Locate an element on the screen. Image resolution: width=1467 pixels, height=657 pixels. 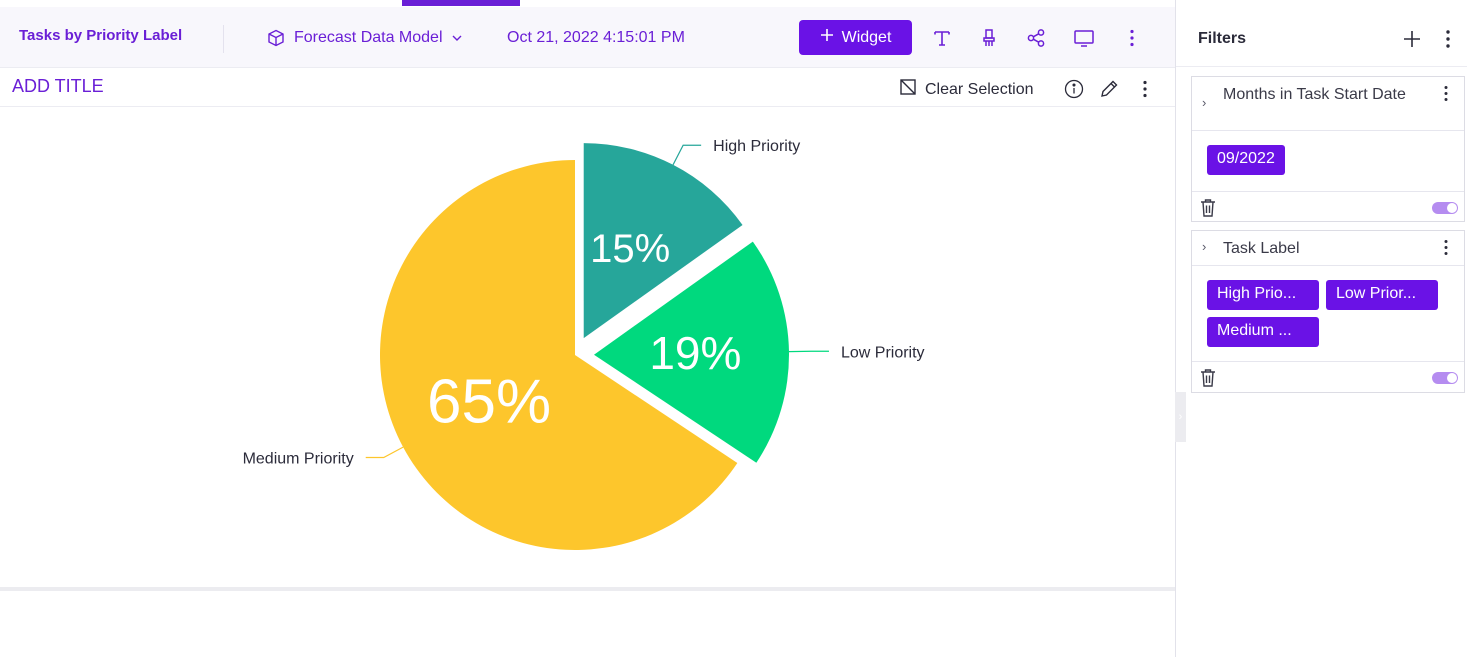
clear-selection-button: Clear Selection is located at coordinates (966, 89).